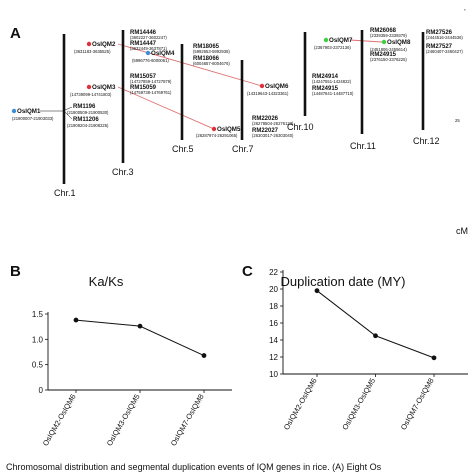  I want to click on marker-position: (6004657-6004676), so click(211, 63).